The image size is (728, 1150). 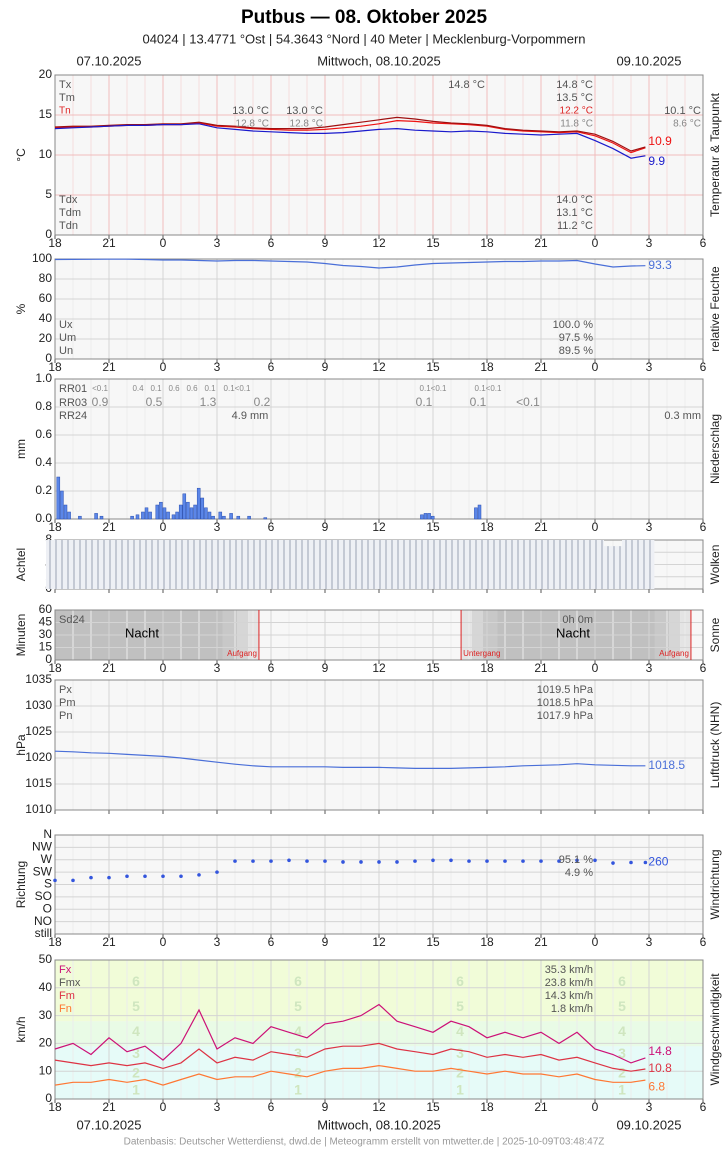 I want to click on annotation: Px, so click(x=65, y=690).